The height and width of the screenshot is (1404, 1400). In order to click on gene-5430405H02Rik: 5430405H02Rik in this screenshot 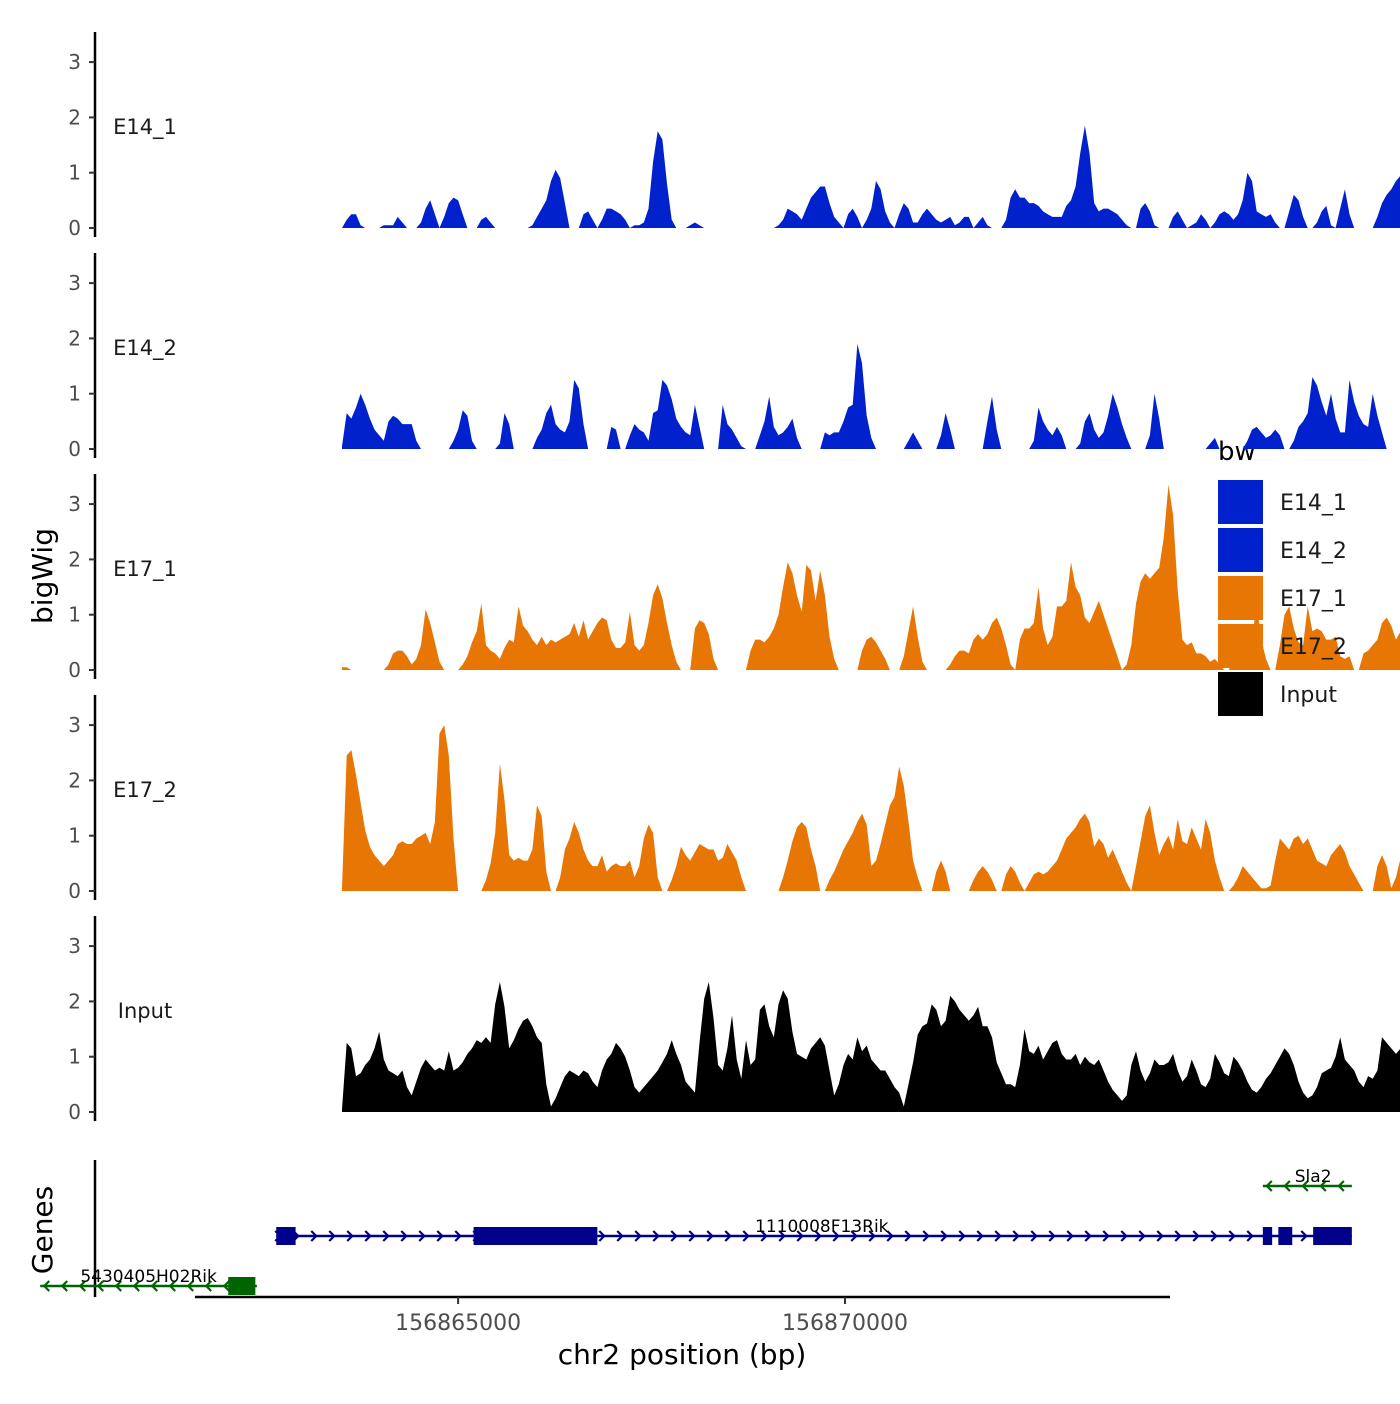, I will do `click(148, 1281)`.